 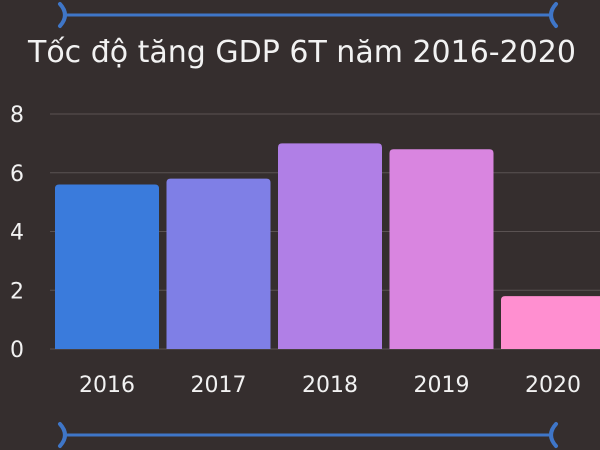 I want to click on x-category-label: 2018, so click(x=330, y=385).